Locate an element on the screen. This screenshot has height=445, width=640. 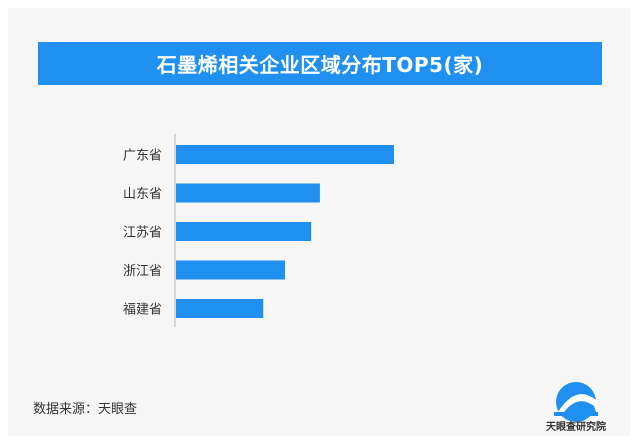
category-label-4: 浙江省 is located at coordinates (142, 271).